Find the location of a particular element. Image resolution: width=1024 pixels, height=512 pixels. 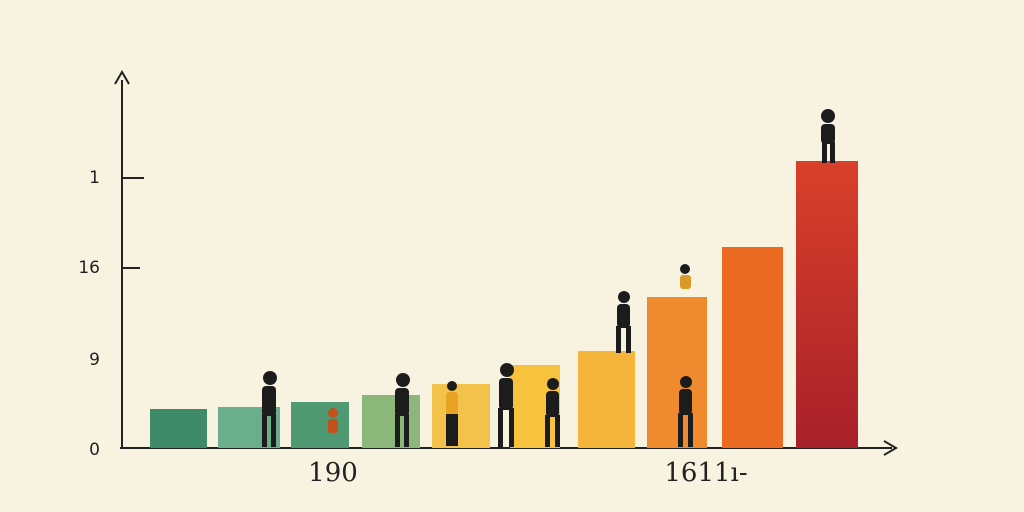

x-axis-label: 190 is located at coordinates (333, 473).